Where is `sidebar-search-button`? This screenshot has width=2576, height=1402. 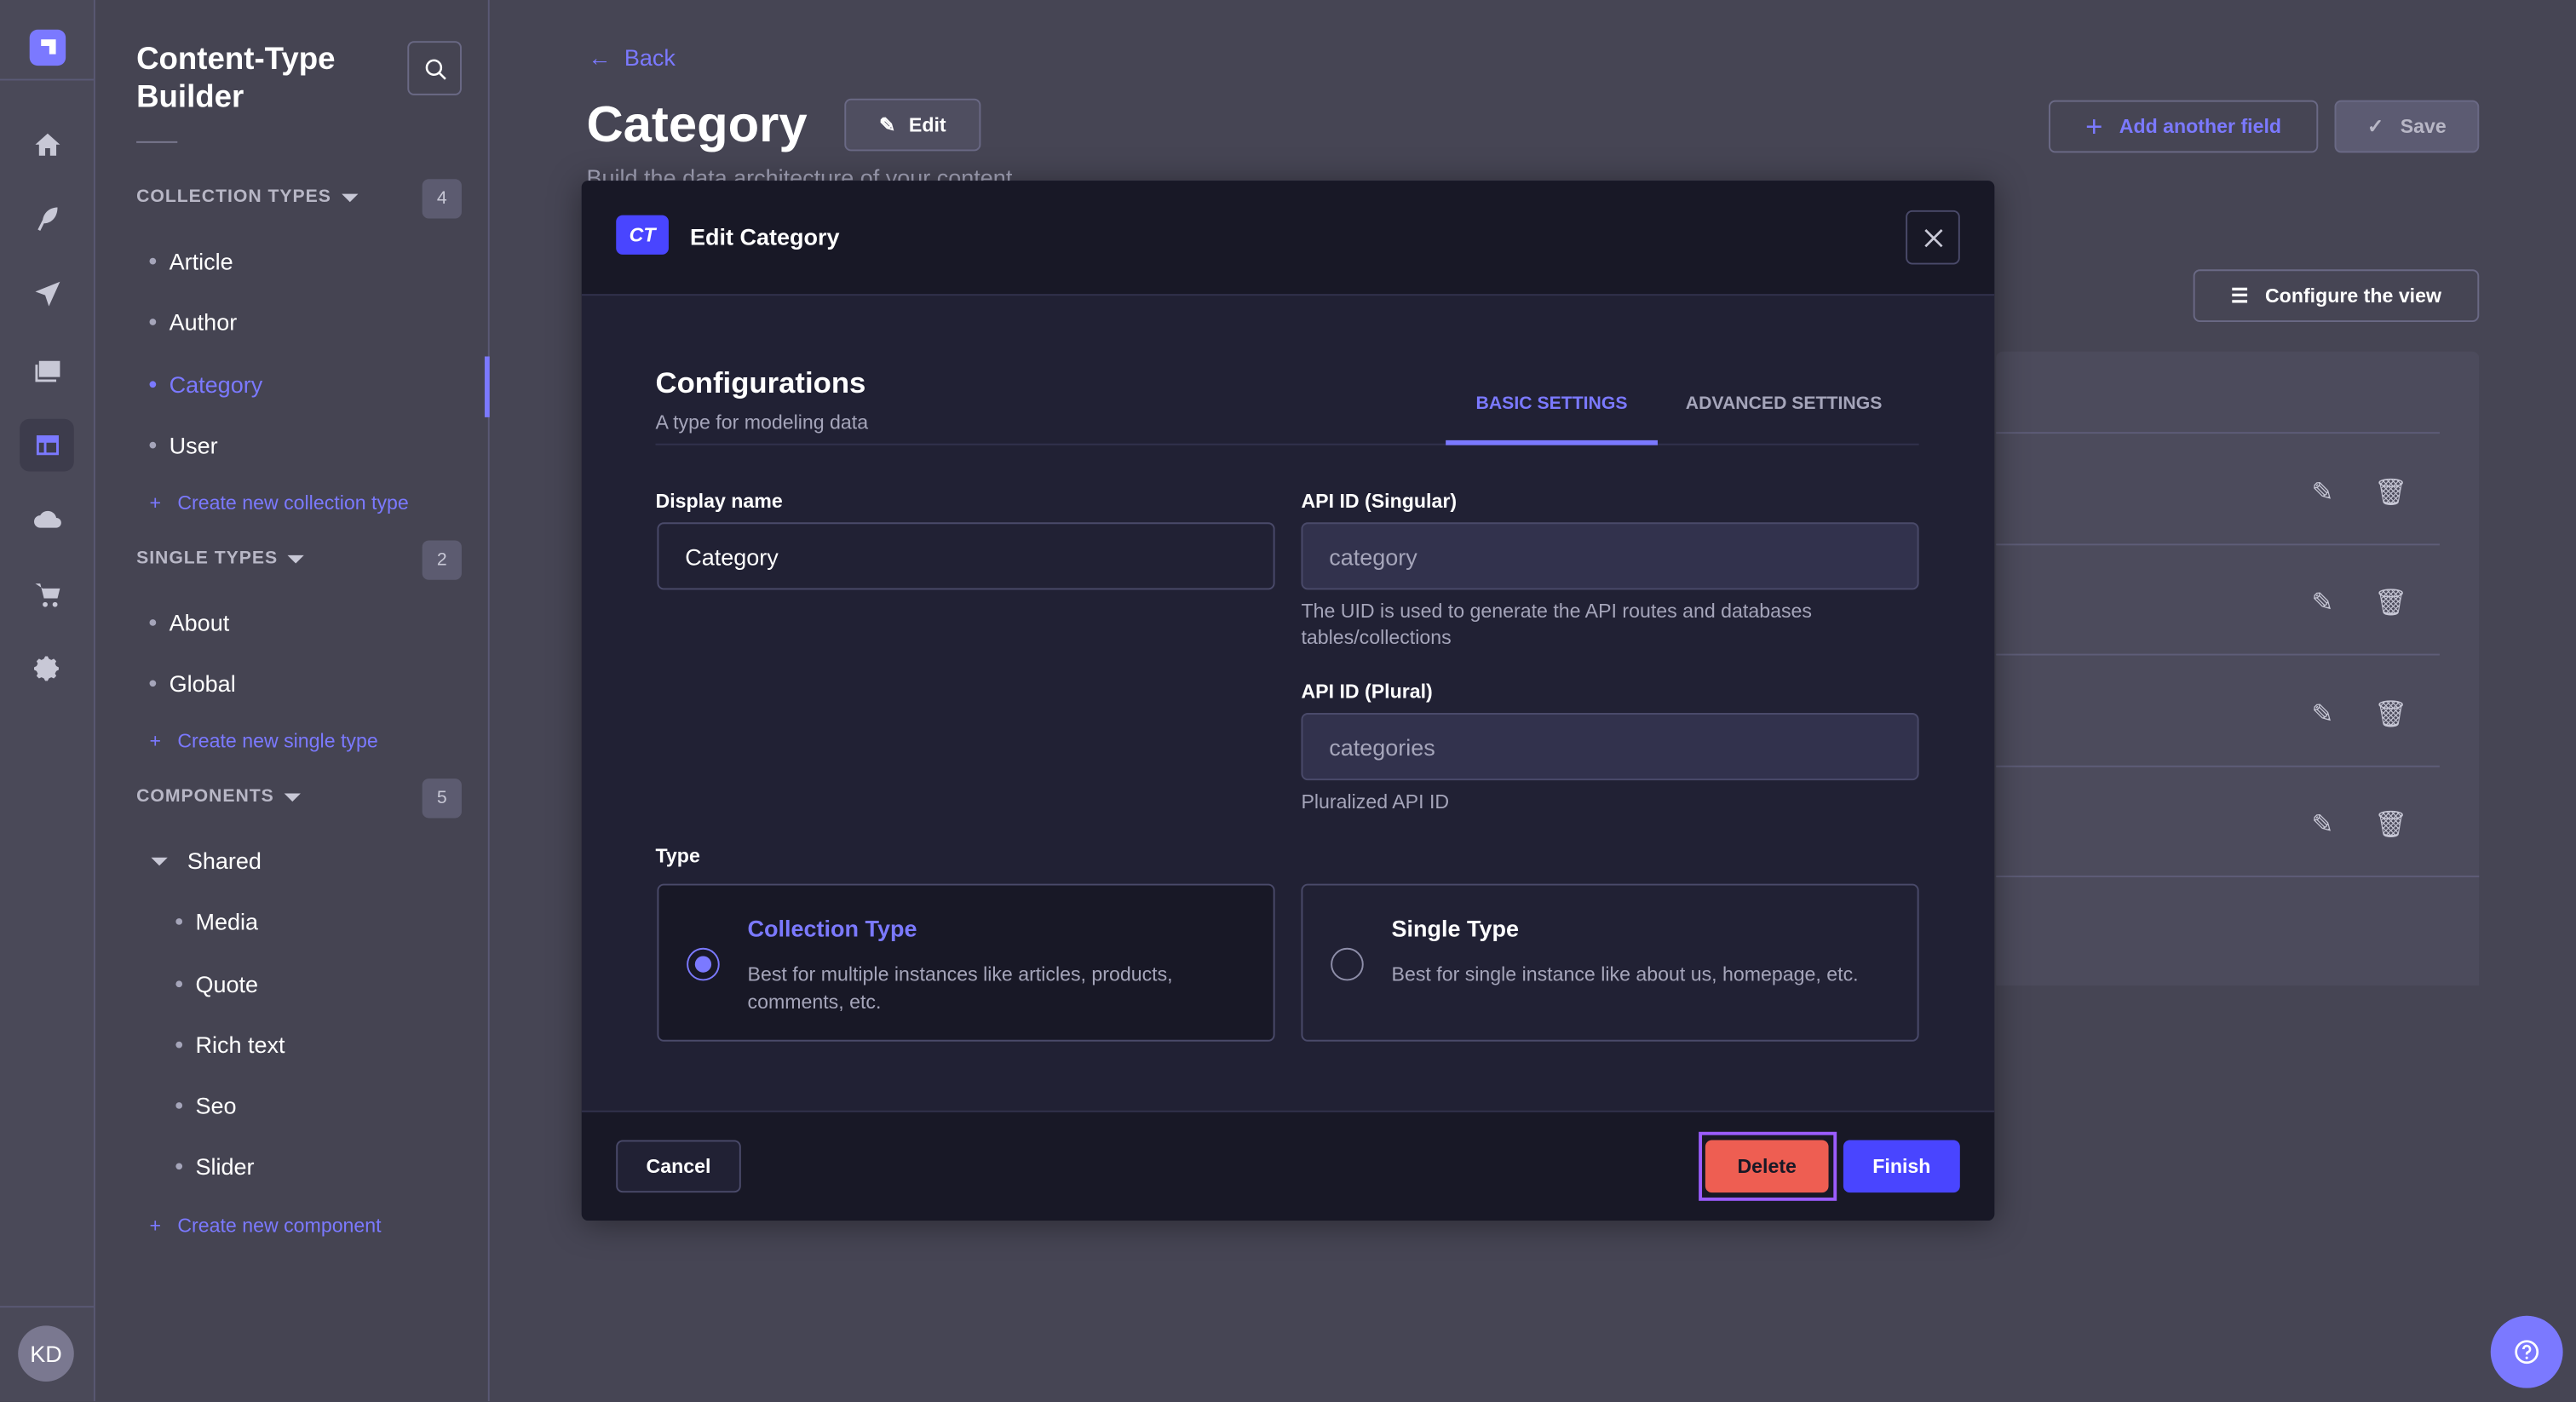 sidebar-search-button is located at coordinates (434, 68).